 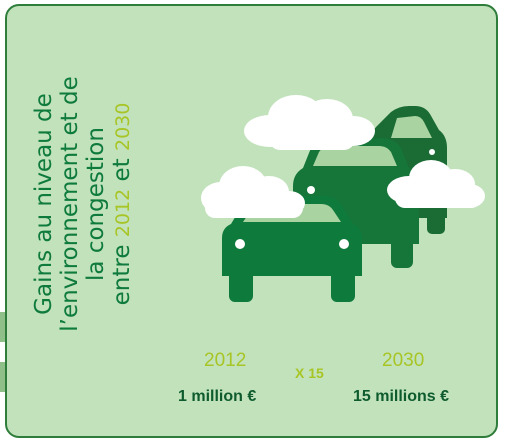 I want to click on left-value: 1 million €, so click(x=217, y=396).